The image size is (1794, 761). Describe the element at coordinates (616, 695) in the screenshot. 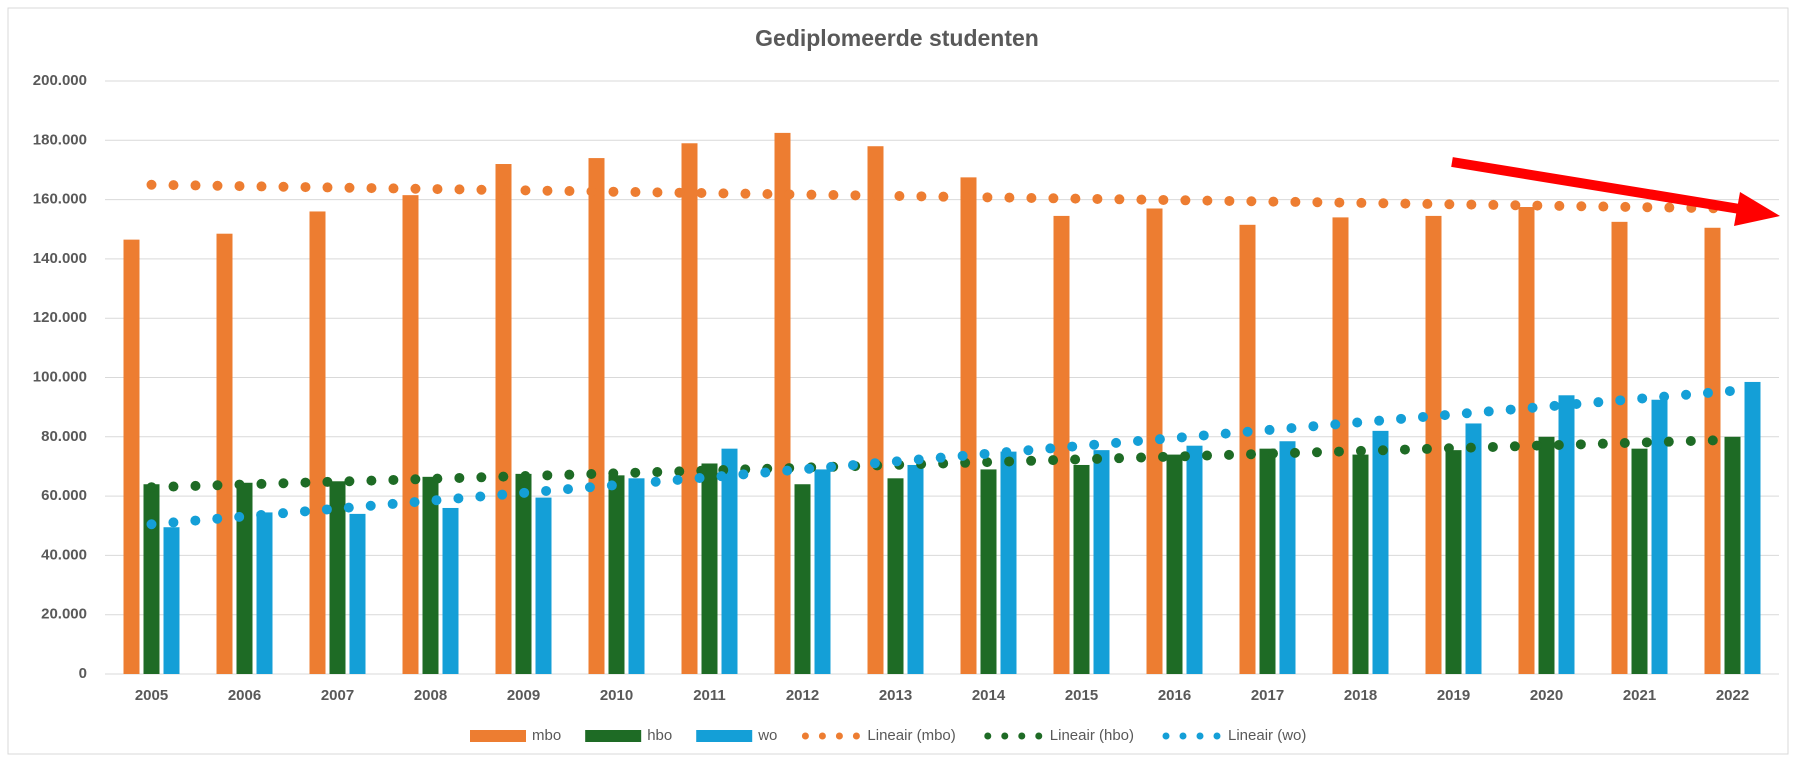

I see `x-tick-label: 2010` at that location.